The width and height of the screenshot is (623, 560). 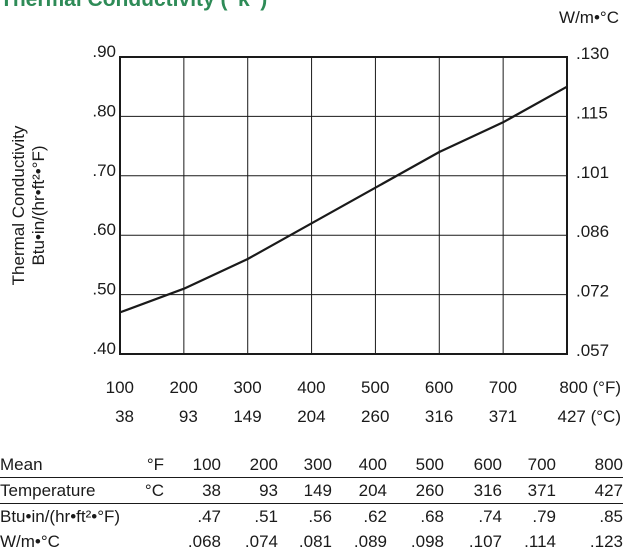 What do you see at coordinates (589, 17) in the screenshot?
I see `right-axis-unit: W/m•°C` at bounding box center [589, 17].